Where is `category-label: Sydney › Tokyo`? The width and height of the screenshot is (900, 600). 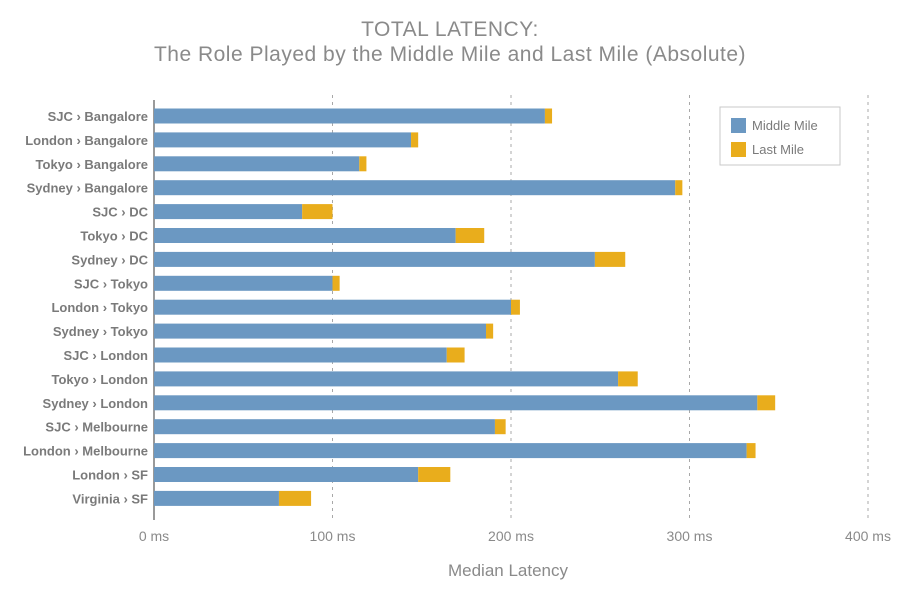 category-label: Sydney › Tokyo is located at coordinates (100, 331).